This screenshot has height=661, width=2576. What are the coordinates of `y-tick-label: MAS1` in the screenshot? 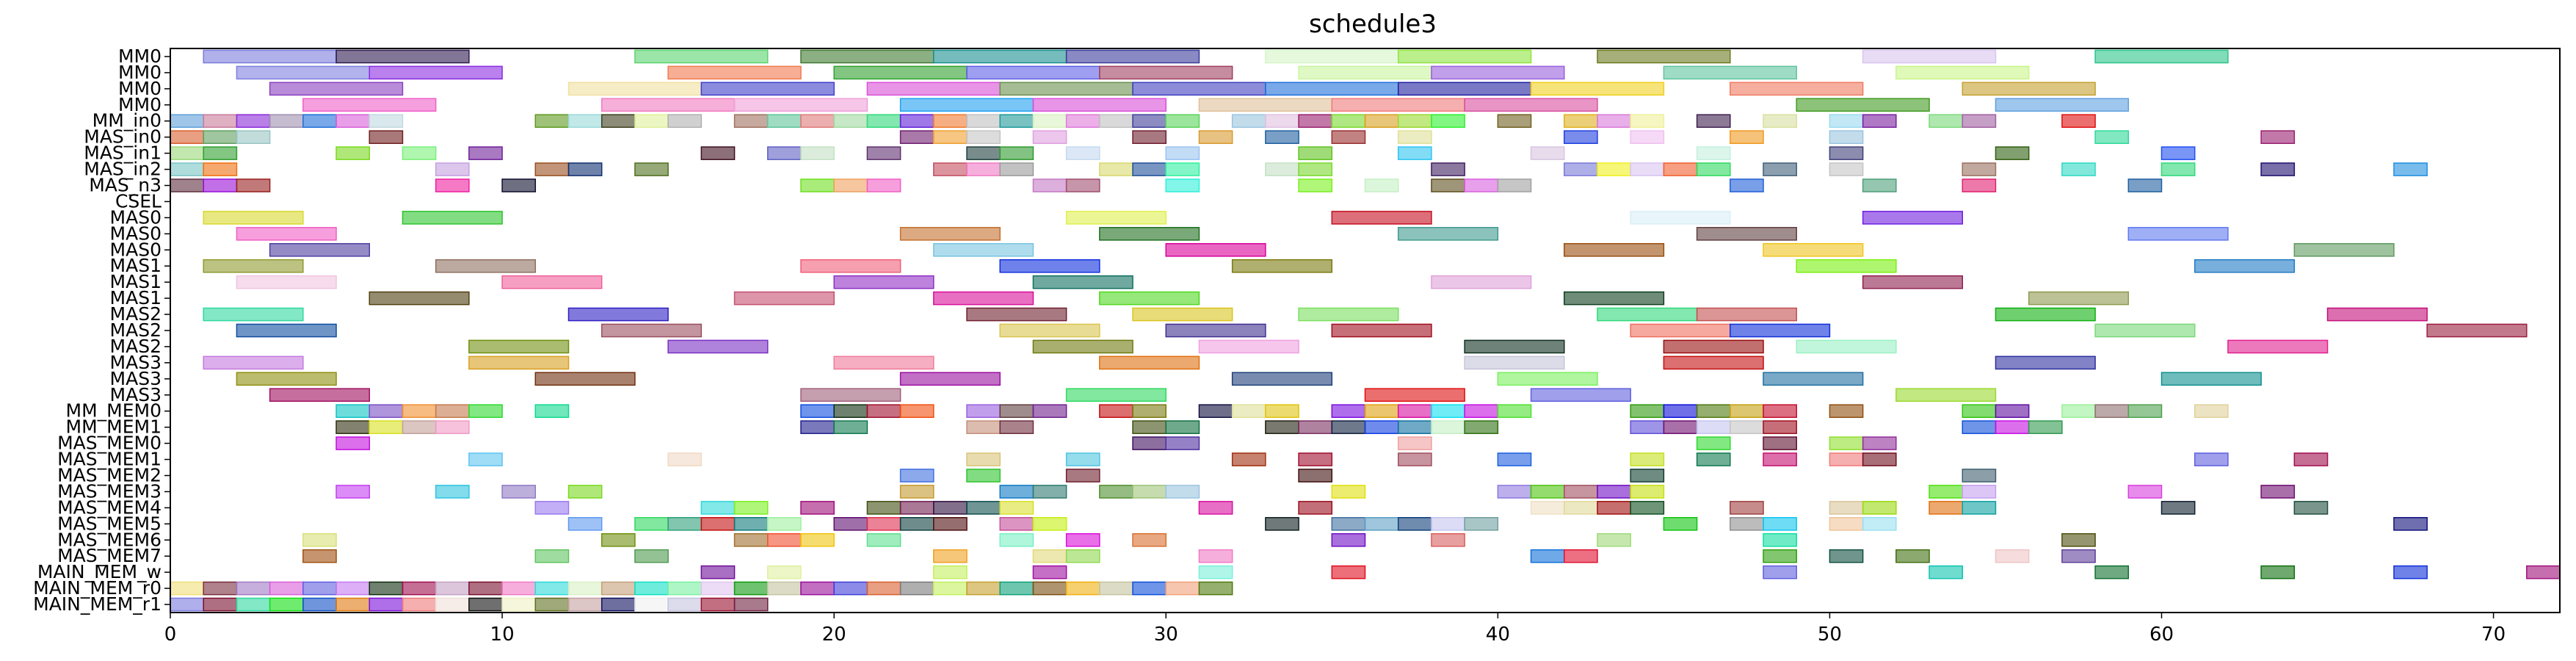 It's located at (136, 281).